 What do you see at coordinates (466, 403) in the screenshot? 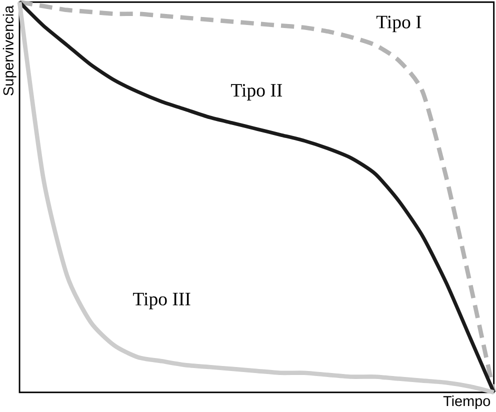
I see `x-axis-title: Tiempo` at bounding box center [466, 403].